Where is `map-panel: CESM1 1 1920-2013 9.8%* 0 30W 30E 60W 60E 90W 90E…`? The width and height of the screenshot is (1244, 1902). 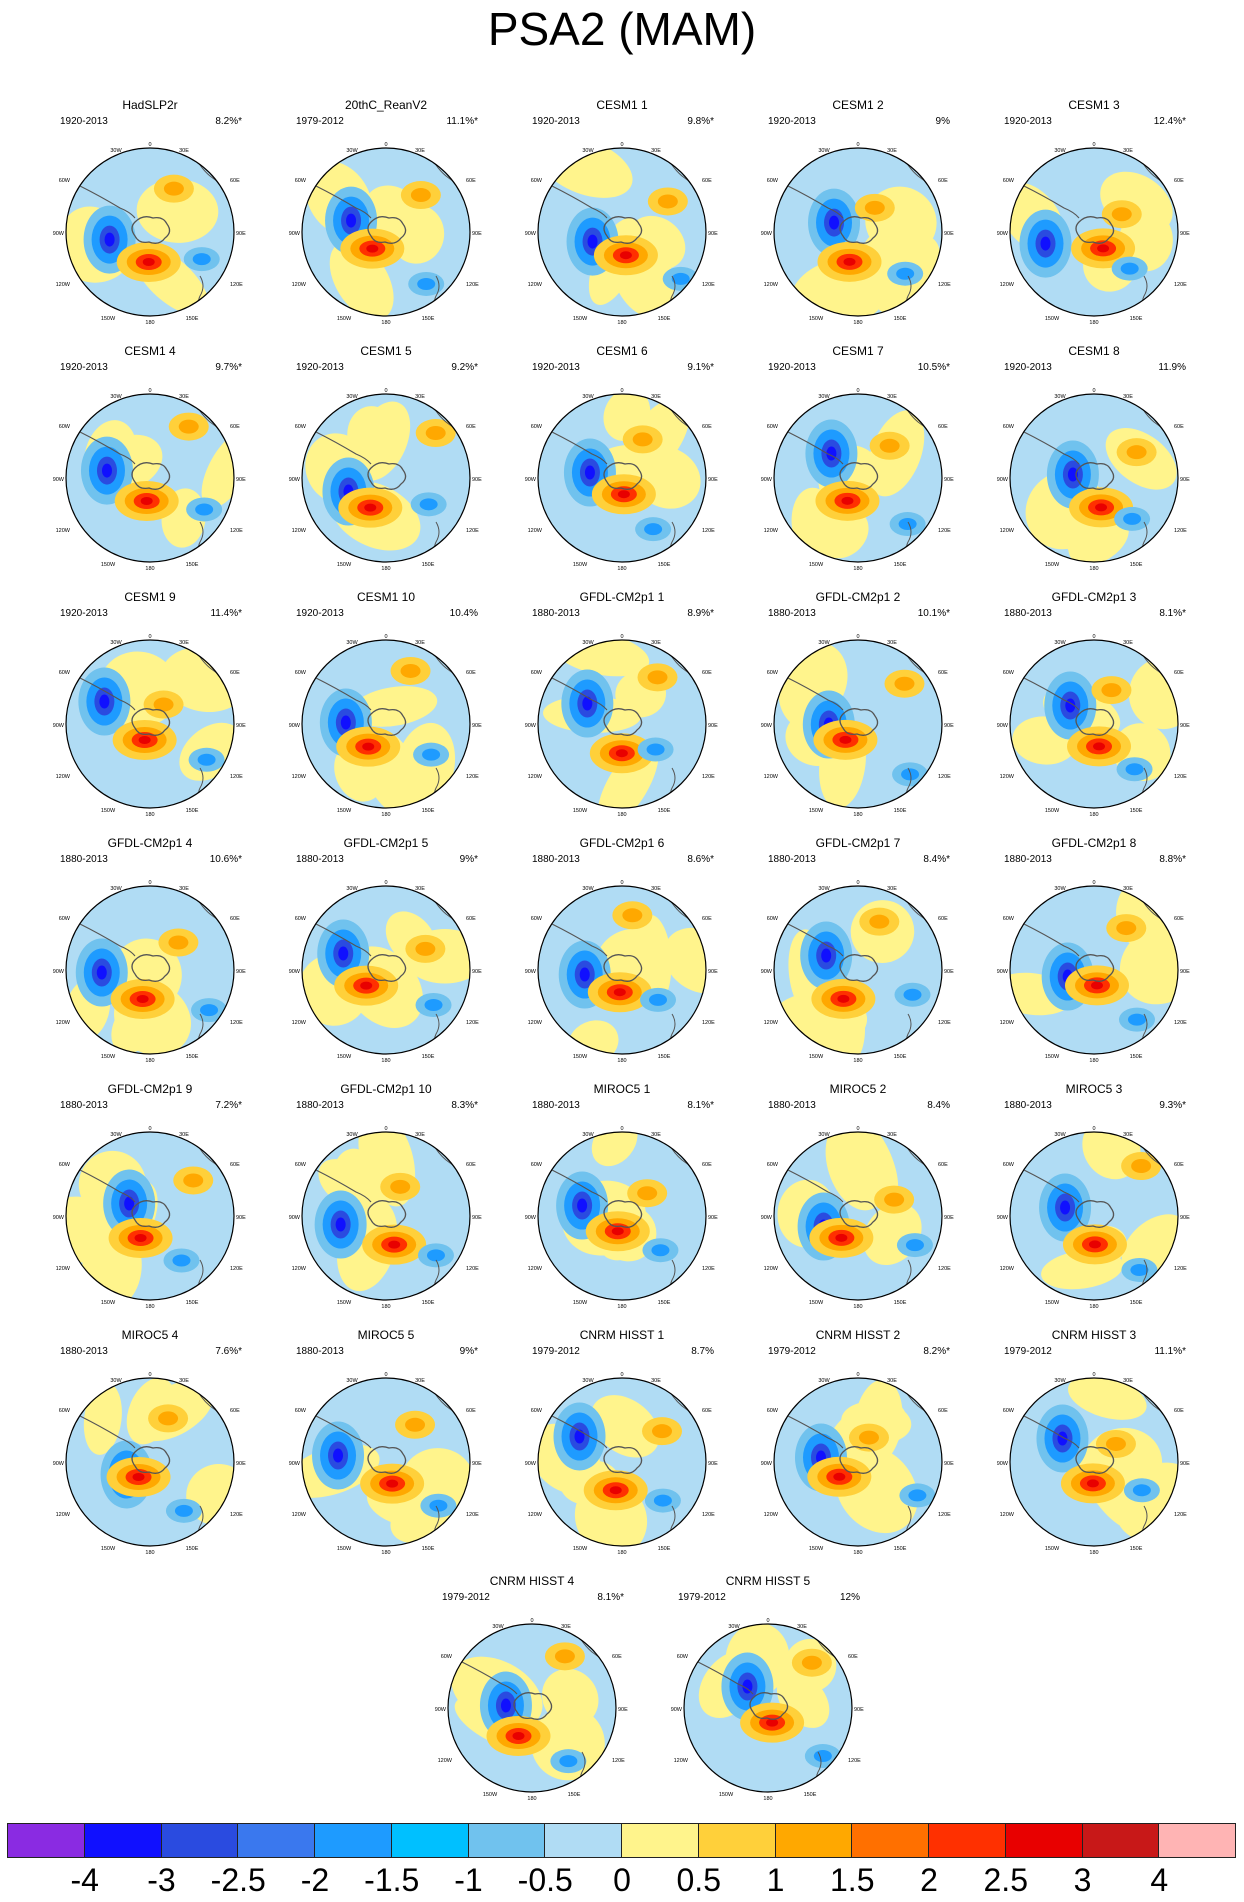 map-panel: CESM1 1 1920-2013 9.8%* 0 30W 30E 60W 60E 90W 90E… is located at coordinates (632, 212).